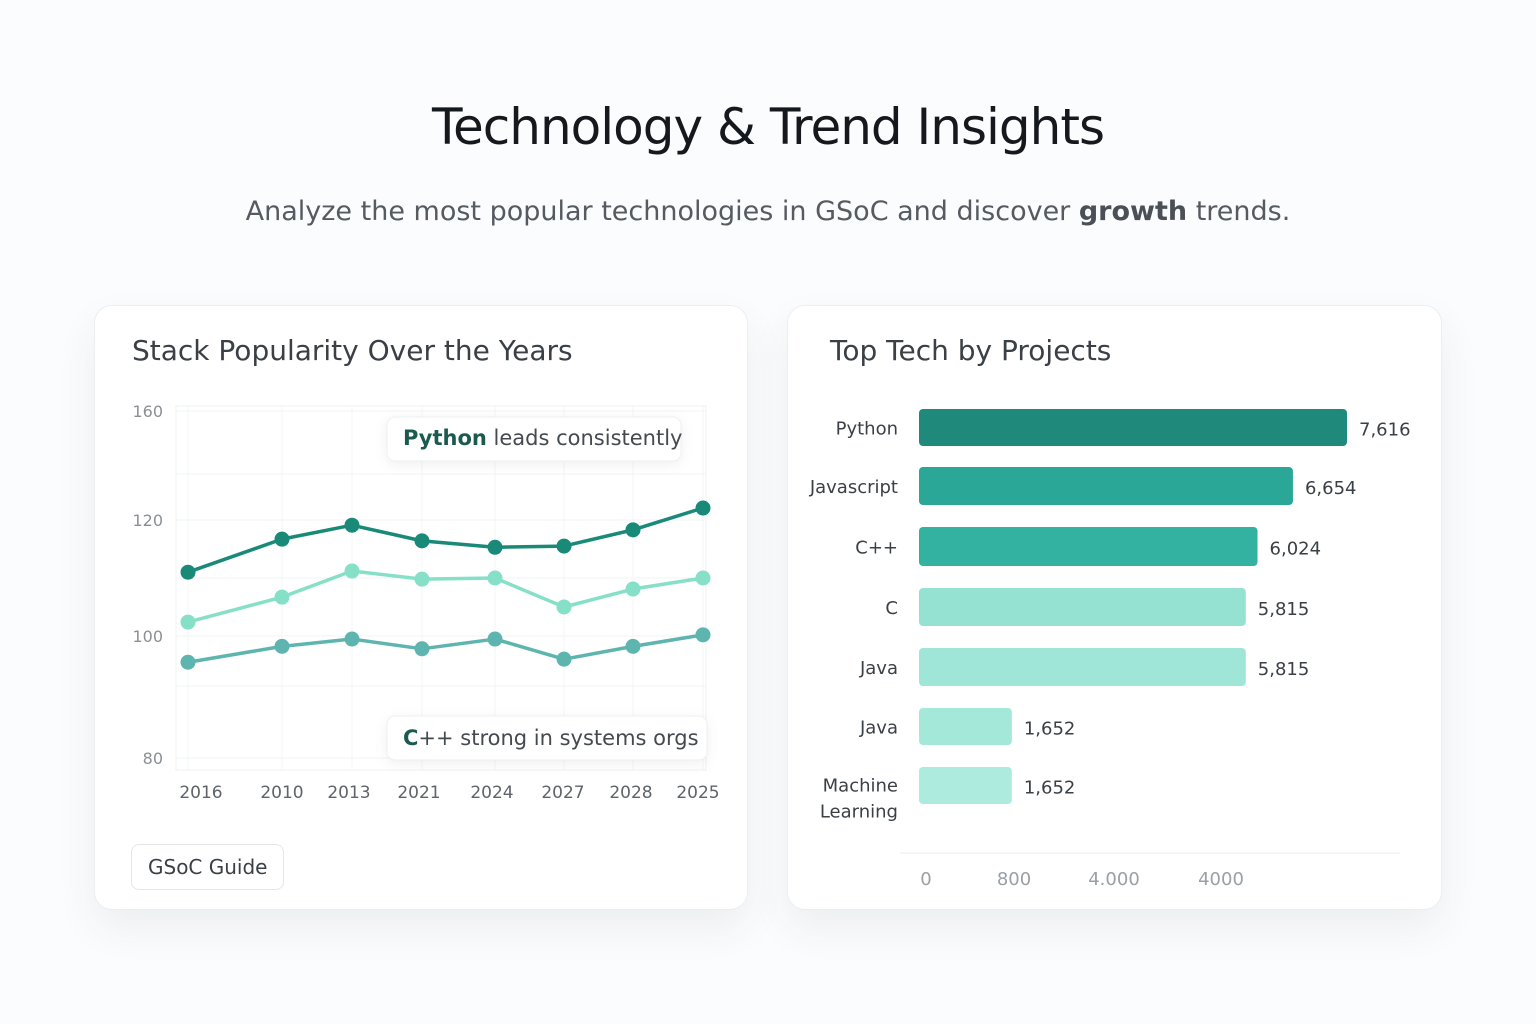 The image size is (1536, 1024). Describe the element at coordinates (859, 812) in the screenshot. I see `category-label: Learning` at that location.